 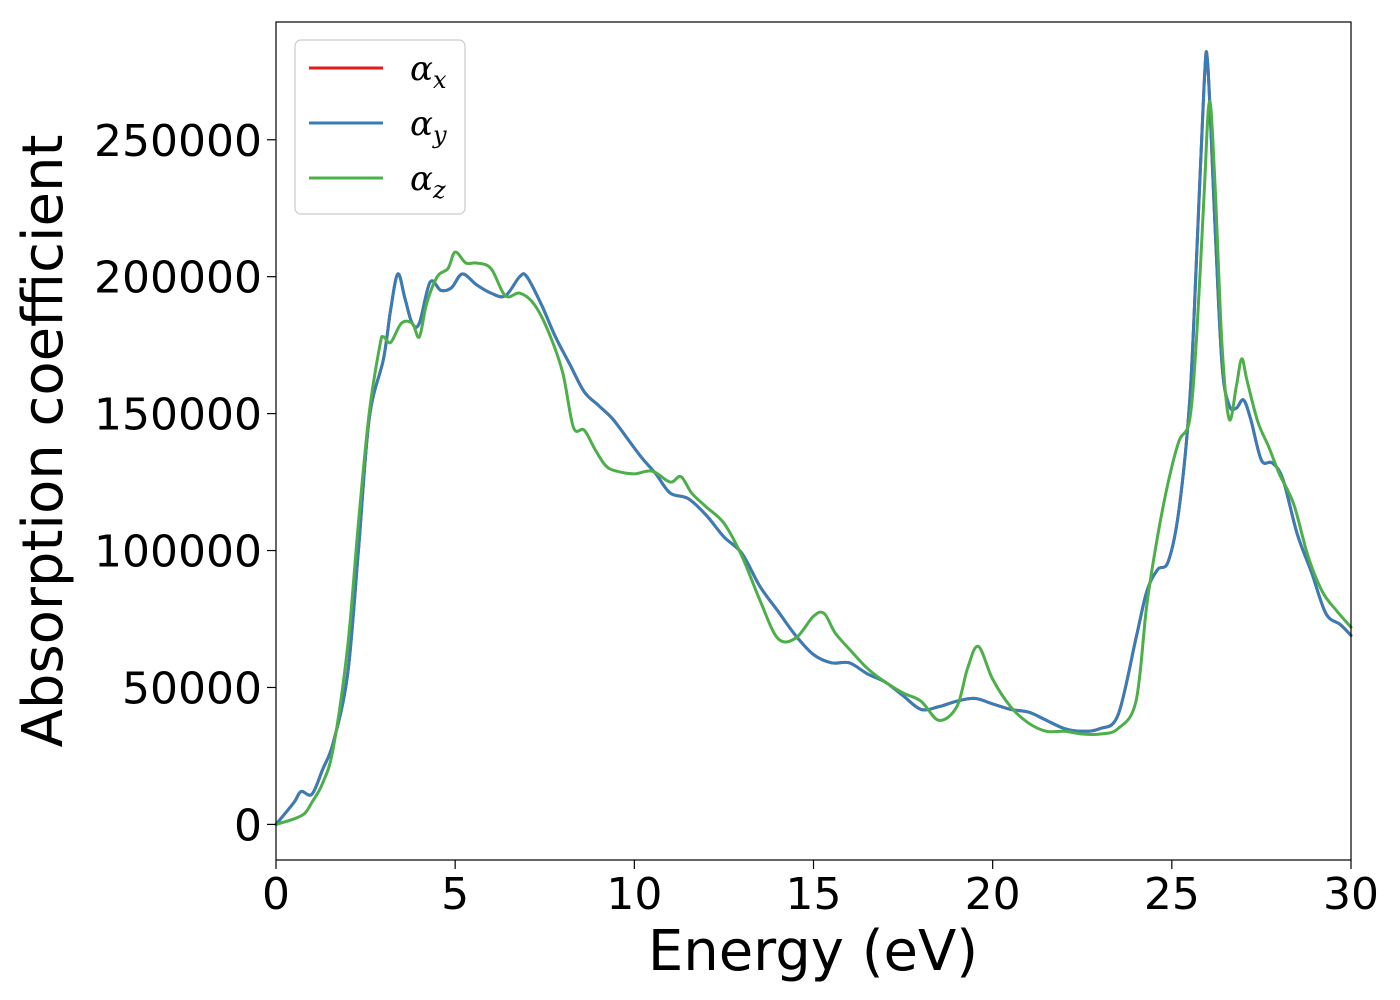 What do you see at coordinates (813, 951) in the screenshot?
I see `x-axis-label: Energy (eV)` at bounding box center [813, 951].